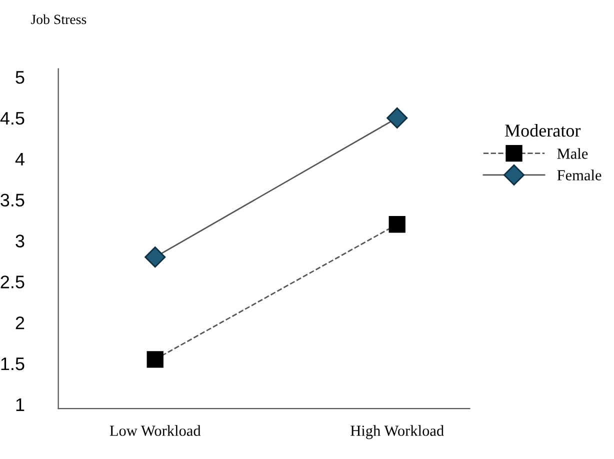 The height and width of the screenshot is (459, 614). I want to click on y-tick-label: 1, so click(20, 404).